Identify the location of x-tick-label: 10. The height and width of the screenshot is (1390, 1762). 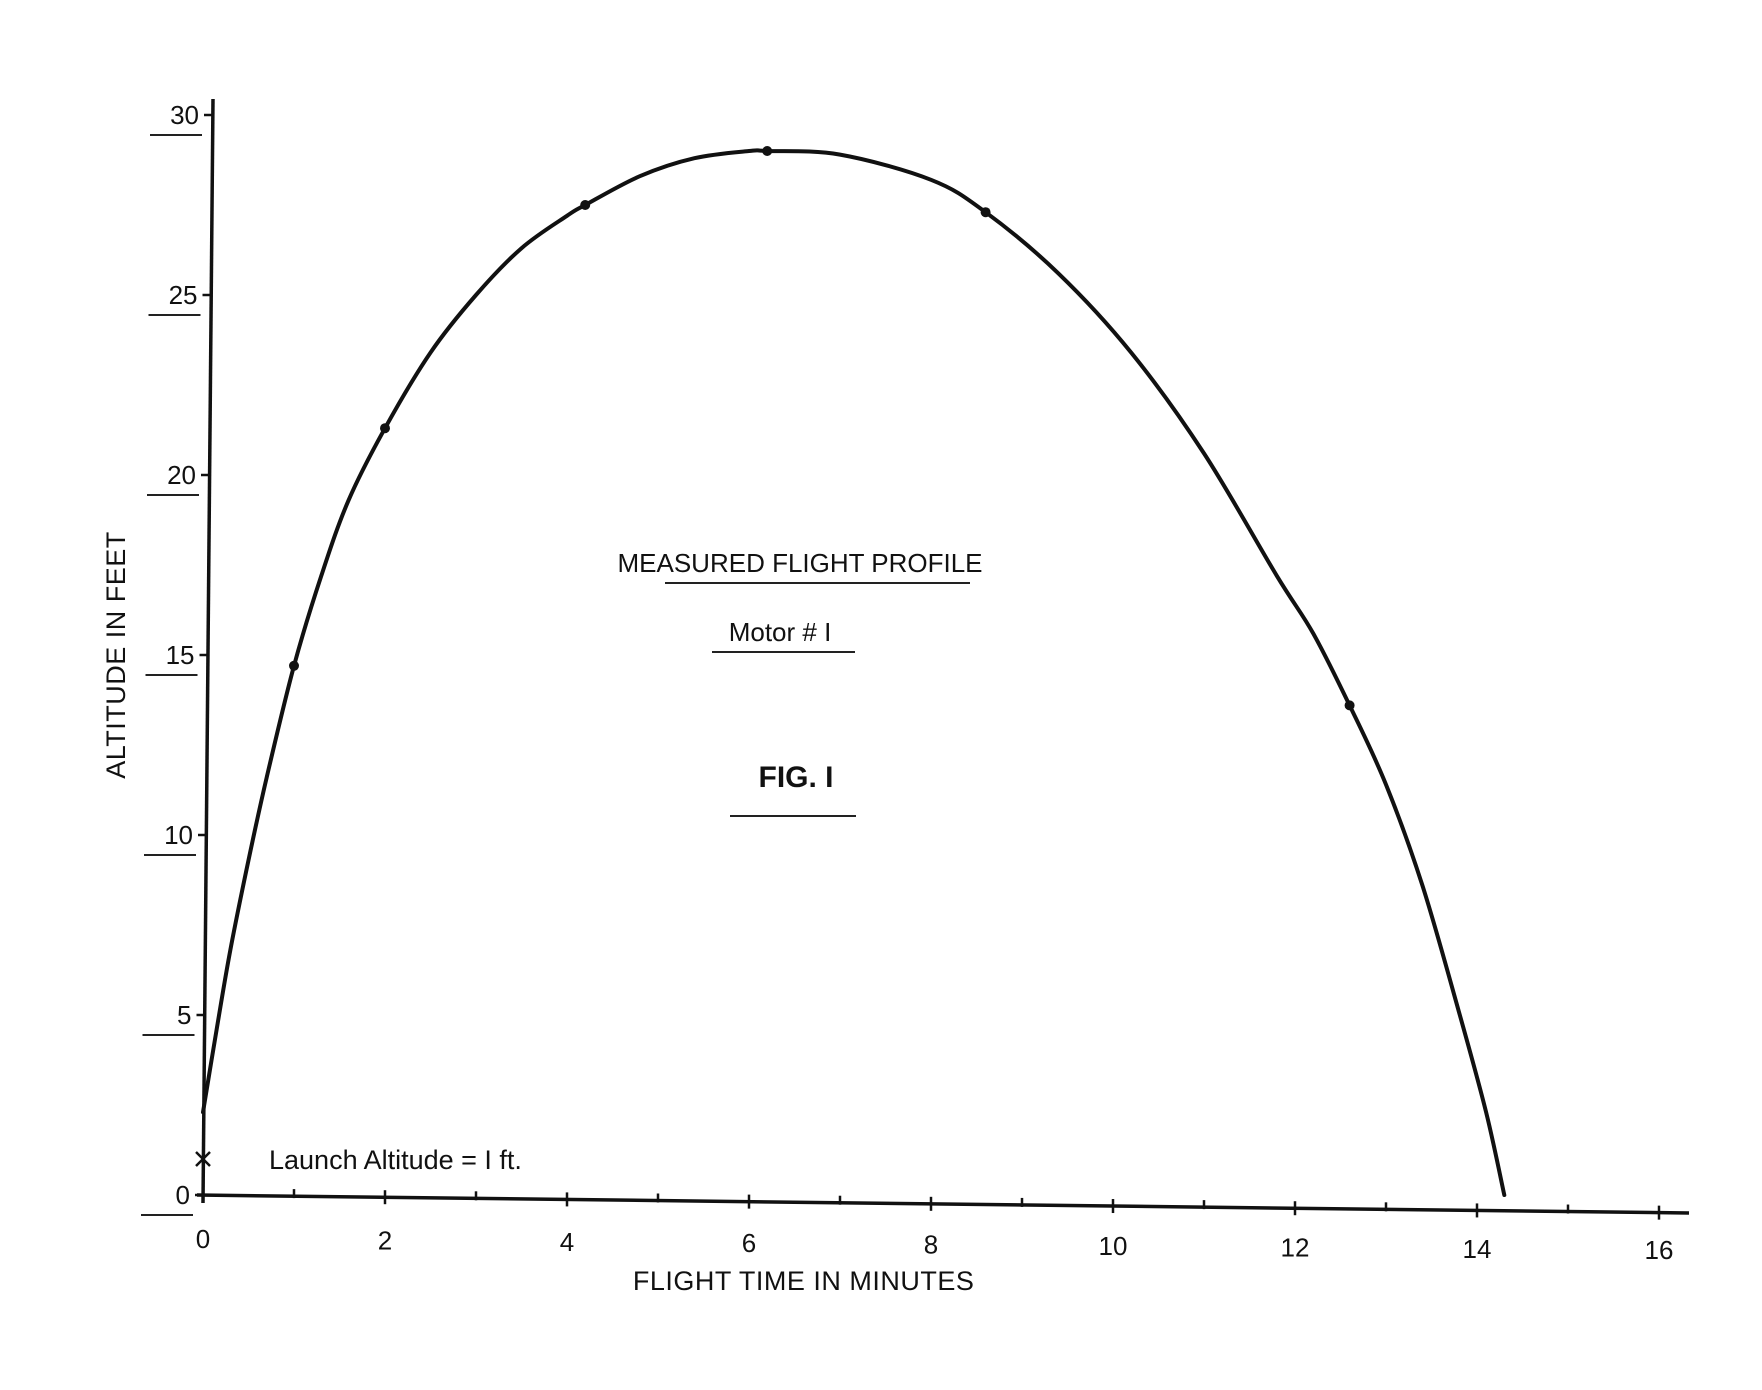
(1113, 1246).